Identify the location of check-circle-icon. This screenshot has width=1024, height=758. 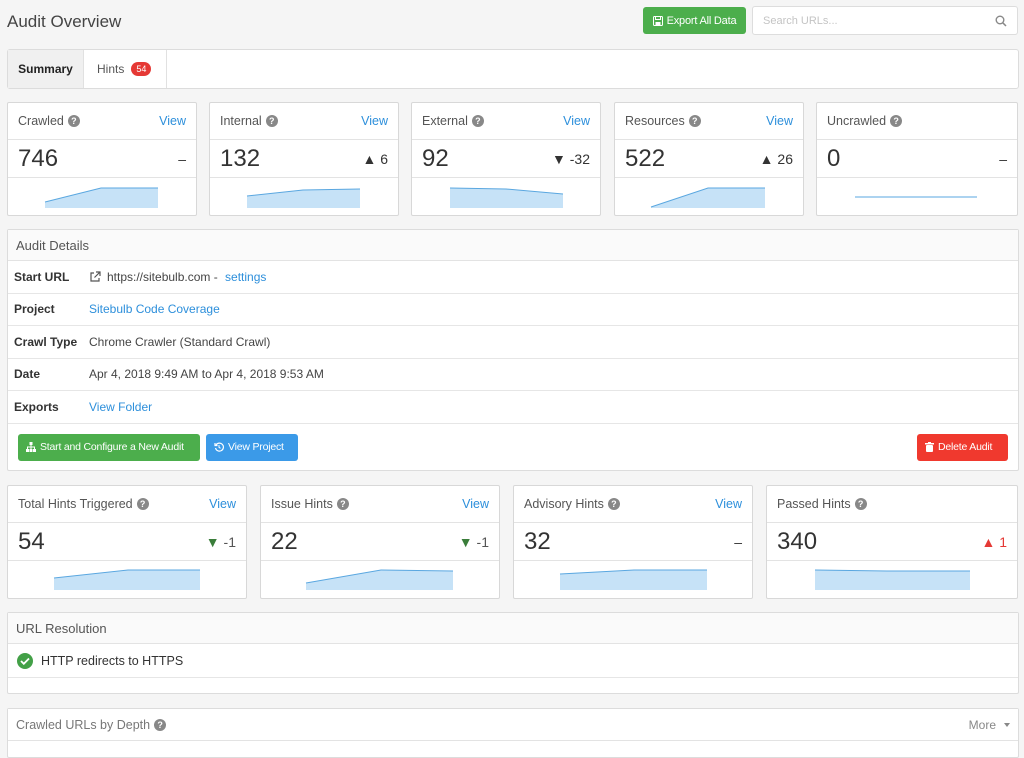
(25, 660).